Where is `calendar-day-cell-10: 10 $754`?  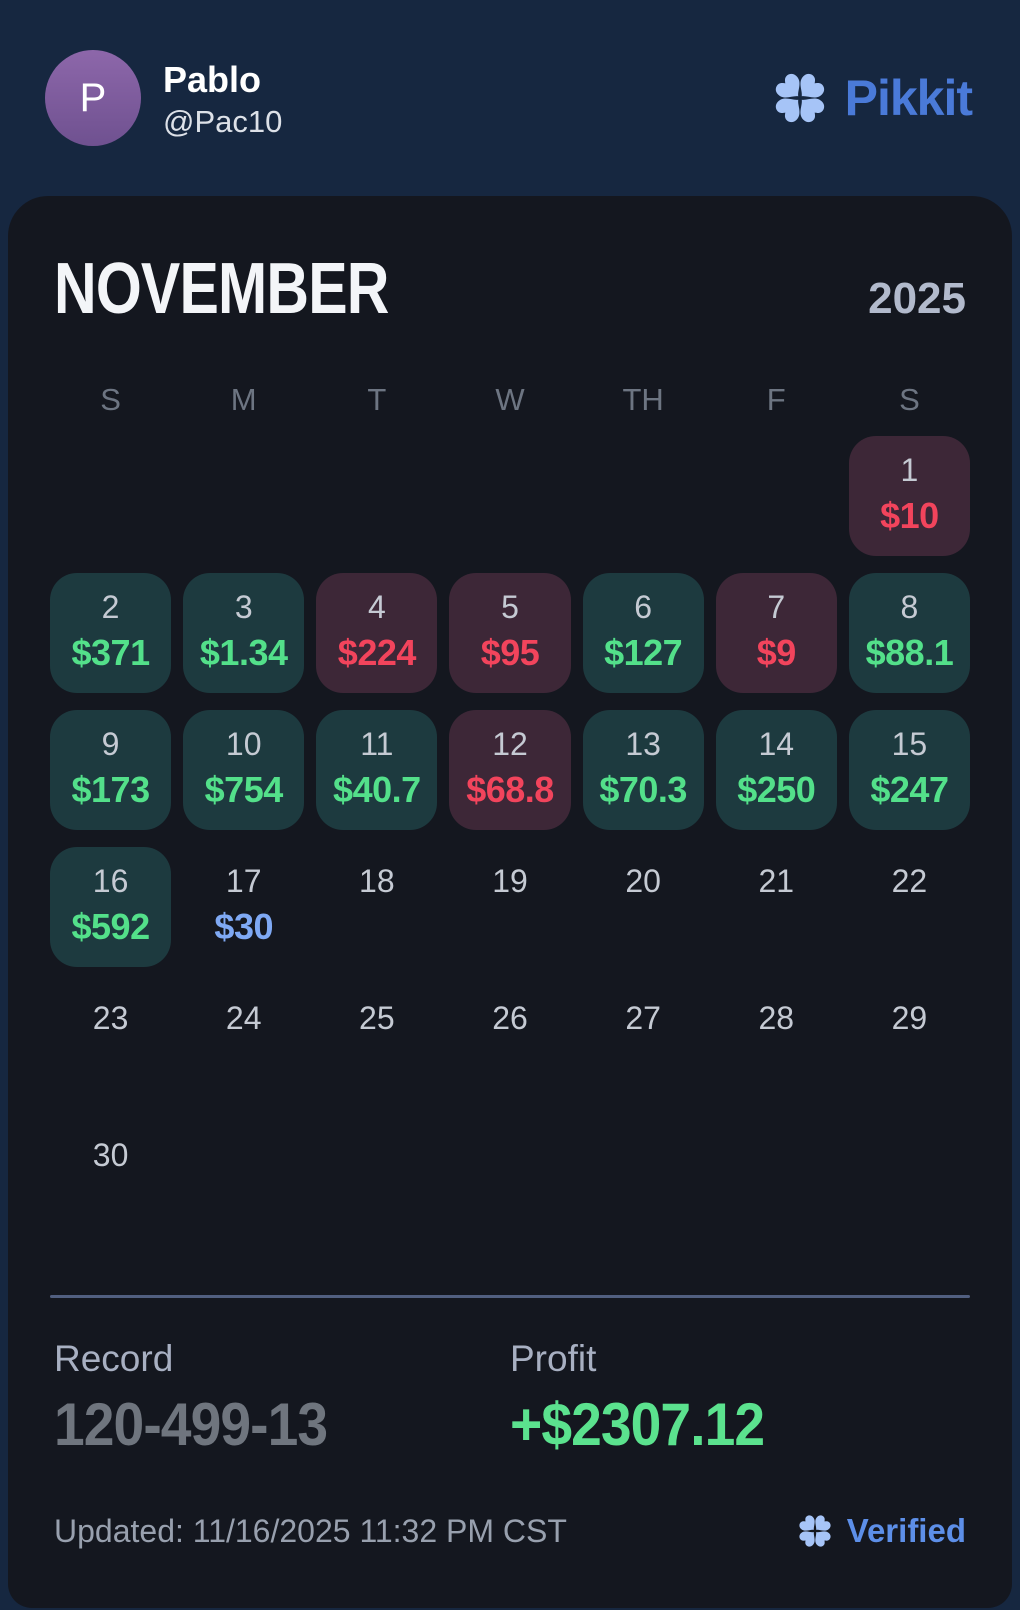
calendar-day-cell-10: 10 $754 is located at coordinates (244, 770).